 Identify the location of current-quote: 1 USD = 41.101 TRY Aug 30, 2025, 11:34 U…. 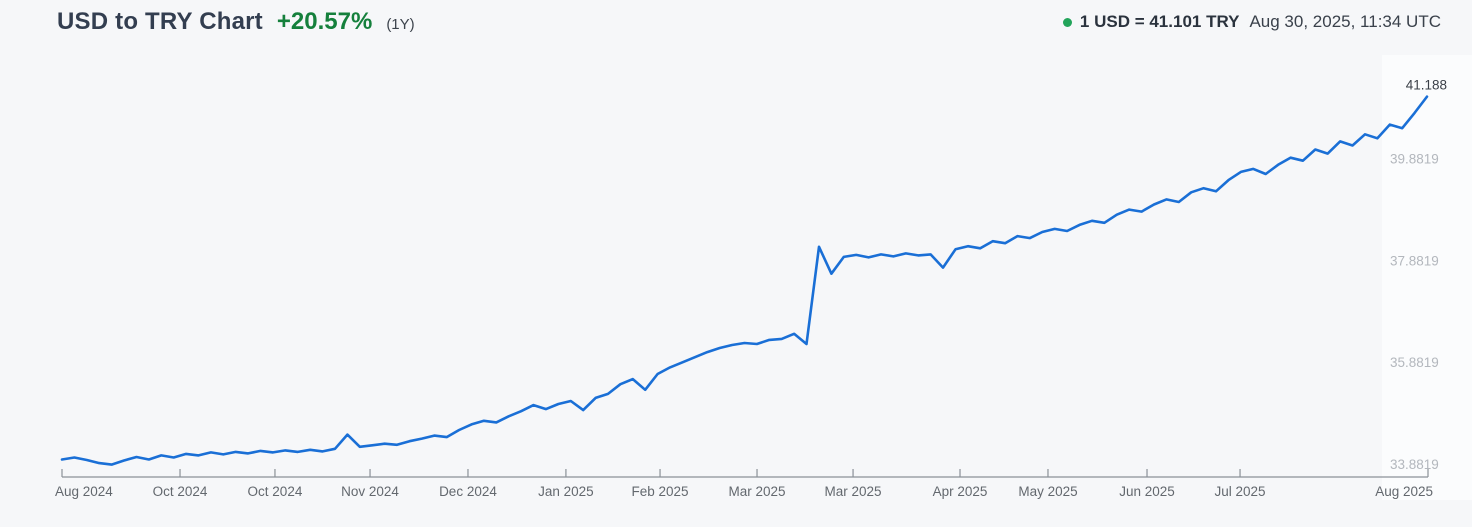
(1251, 22).